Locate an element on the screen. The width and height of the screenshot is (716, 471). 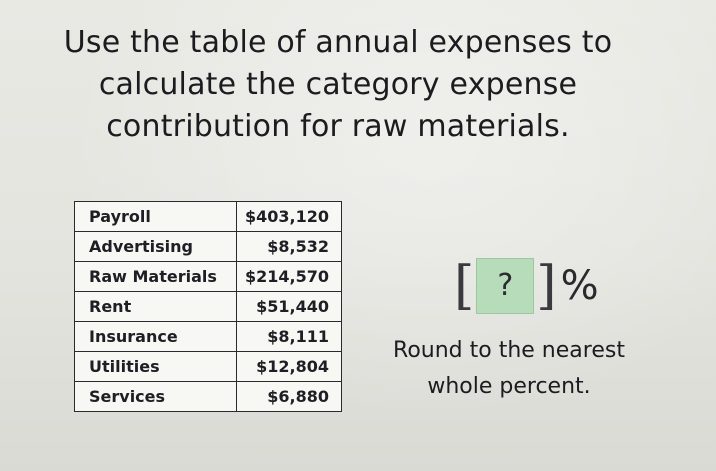
category-cell: Rent is located at coordinates (155, 306).